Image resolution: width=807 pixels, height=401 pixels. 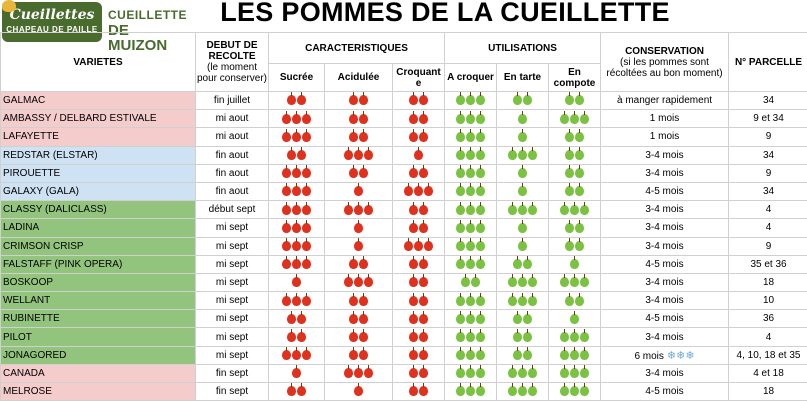 I want to click on conservation-text: 3-4 mois, so click(x=664, y=227).